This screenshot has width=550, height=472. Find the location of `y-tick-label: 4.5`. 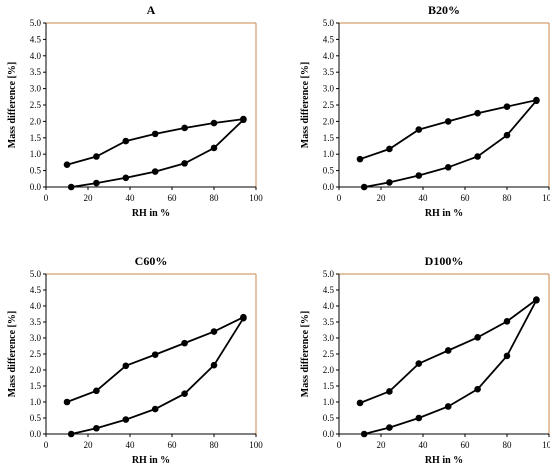

y-tick-label: 4.5 is located at coordinates (36, 290).